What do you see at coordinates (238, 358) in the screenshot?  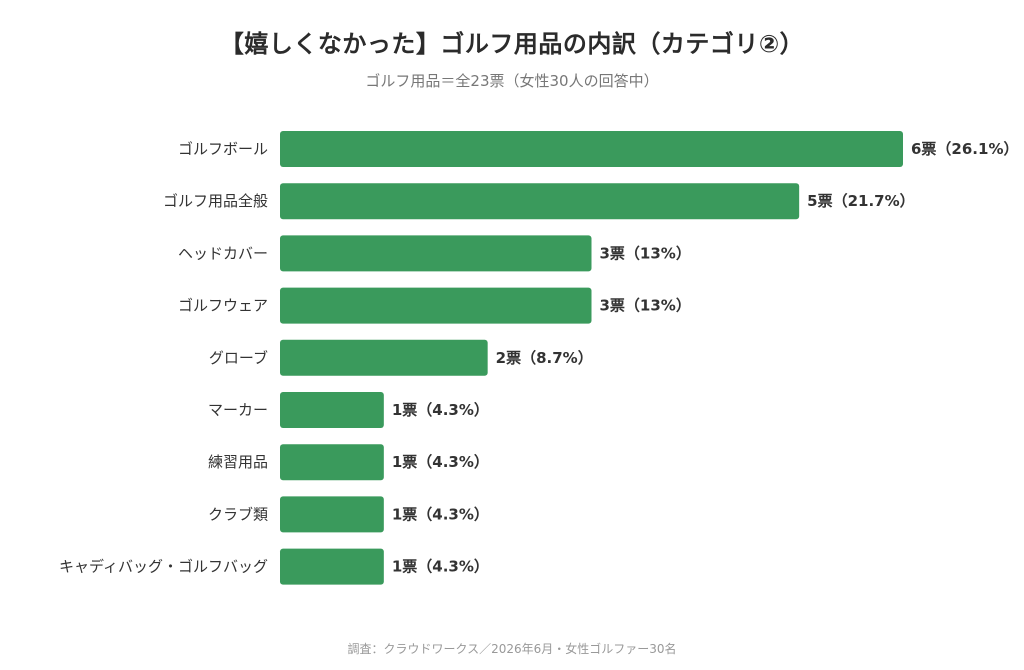 I see `category-label: グローブ` at bounding box center [238, 358].